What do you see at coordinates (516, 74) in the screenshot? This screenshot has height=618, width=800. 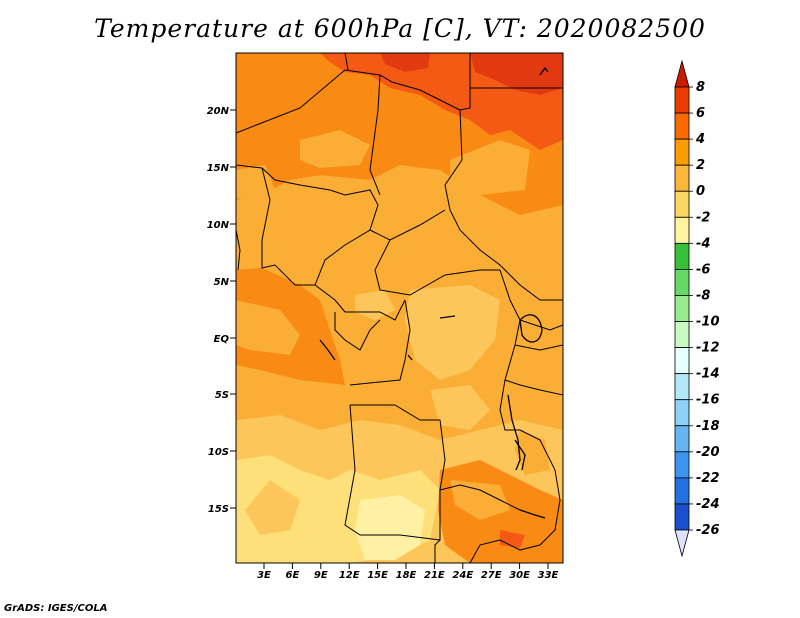 I see `hottest-core` at bounding box center [516, 74].